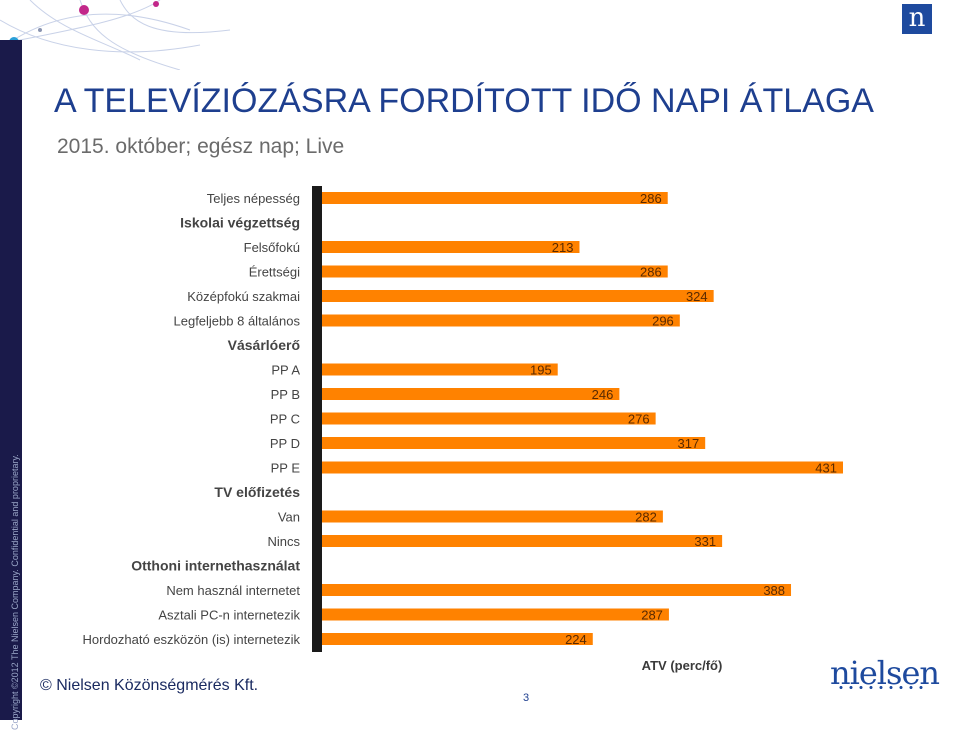  I want to click on row-label: Érettségi, so click(274, 272).